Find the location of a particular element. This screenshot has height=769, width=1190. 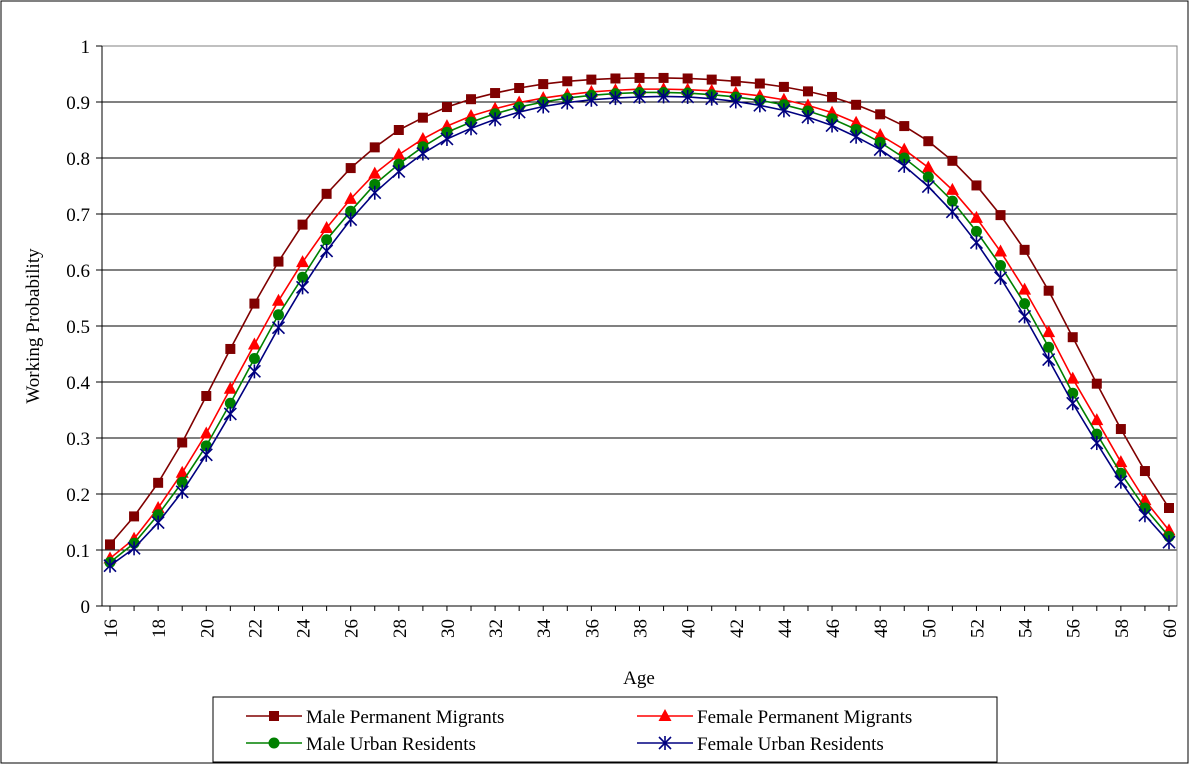

x-tick-label: 50 is located at coordinates (929, 628).